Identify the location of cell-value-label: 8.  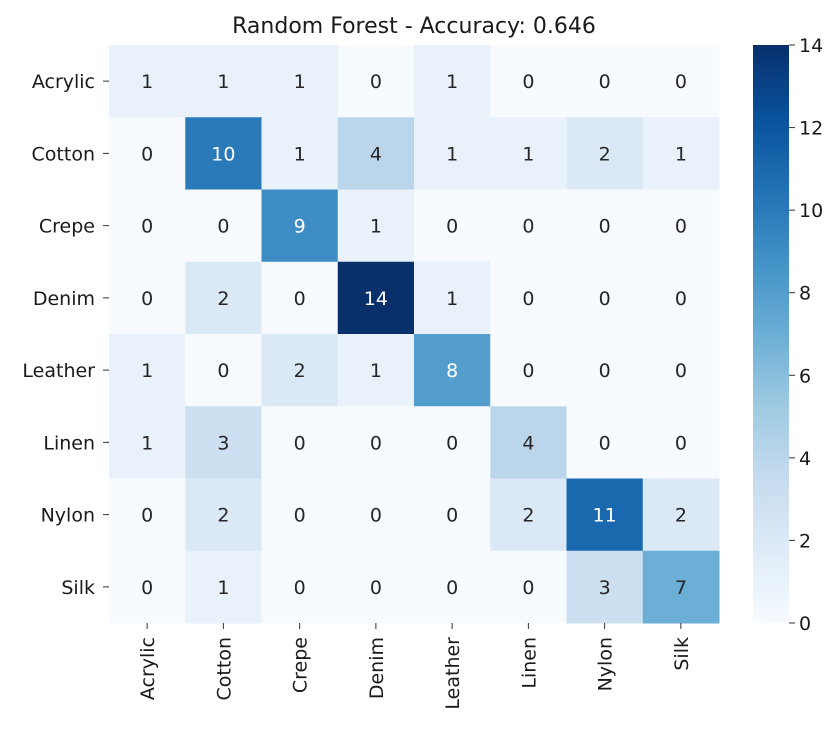
(452, 371).